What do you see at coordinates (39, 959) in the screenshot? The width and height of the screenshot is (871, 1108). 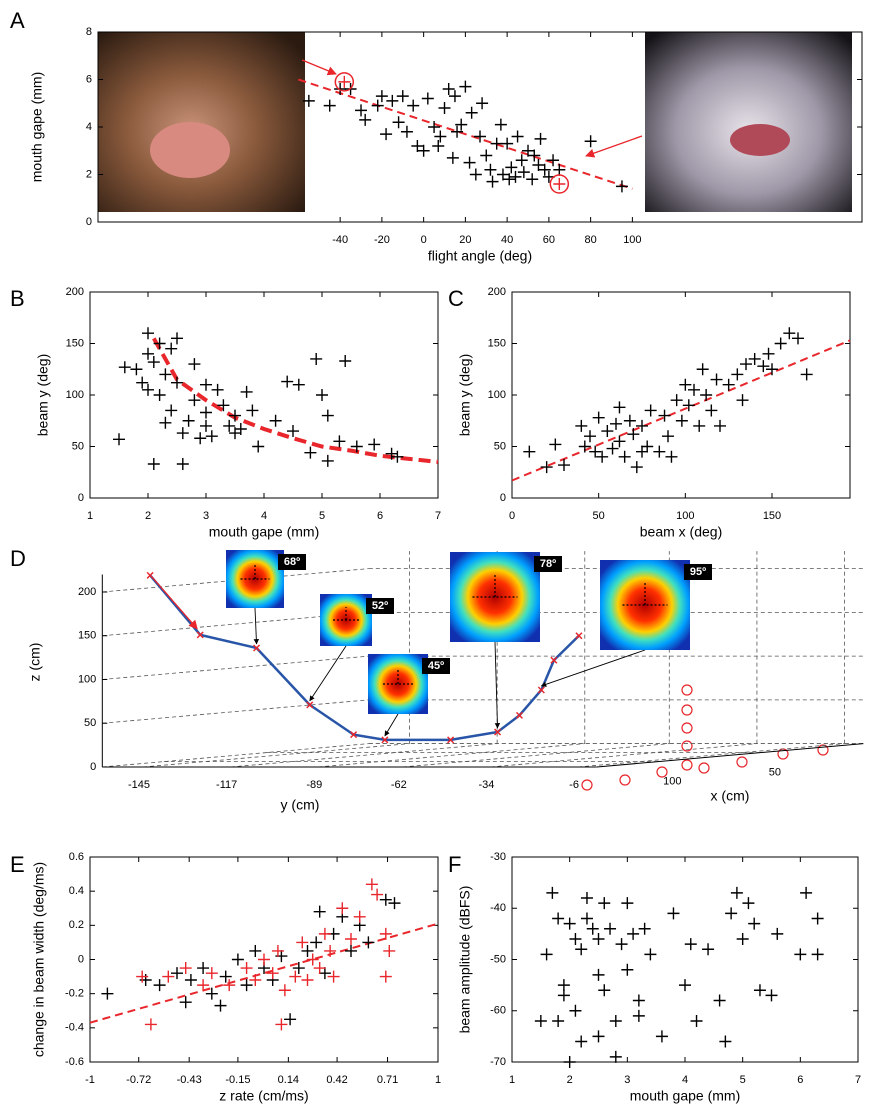 I see `y-axis-label: change in beam width (deg/ms)` at bounding box center [39, 959].